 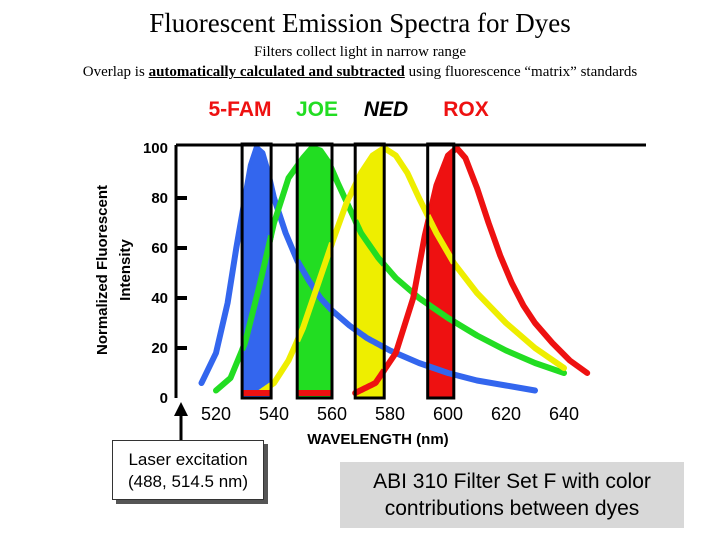 What do you see at coordinates (377, 439) in the screenshot?
I see `x-axis-label: WAVELENGTH (nm)` at bounding box center [377, 439].